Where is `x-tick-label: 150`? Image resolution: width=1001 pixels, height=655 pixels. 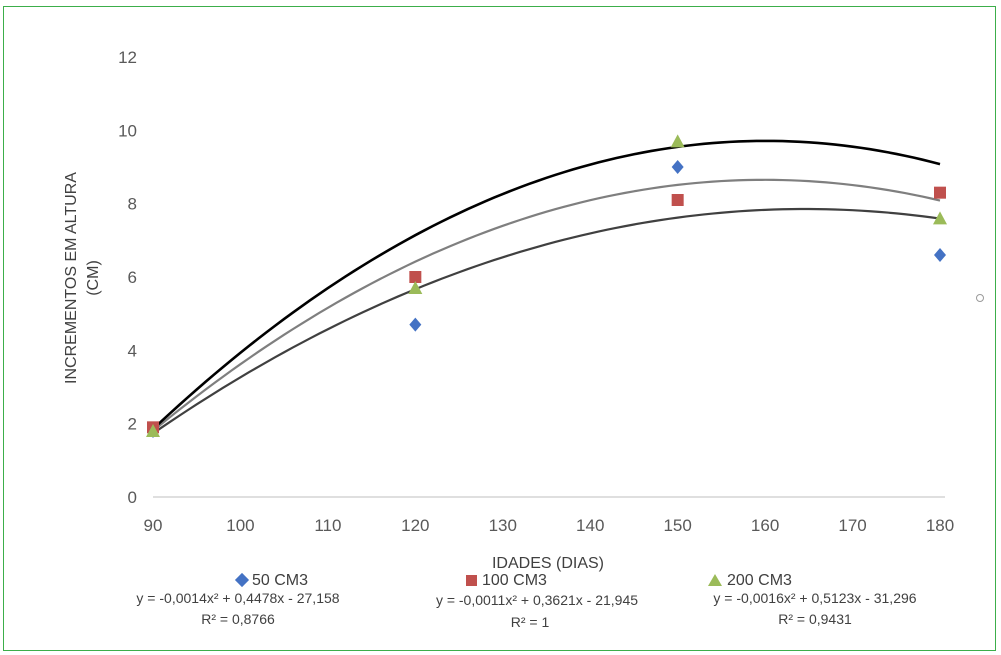
x-tick-label: 150 is located at coordinates (677, 525).